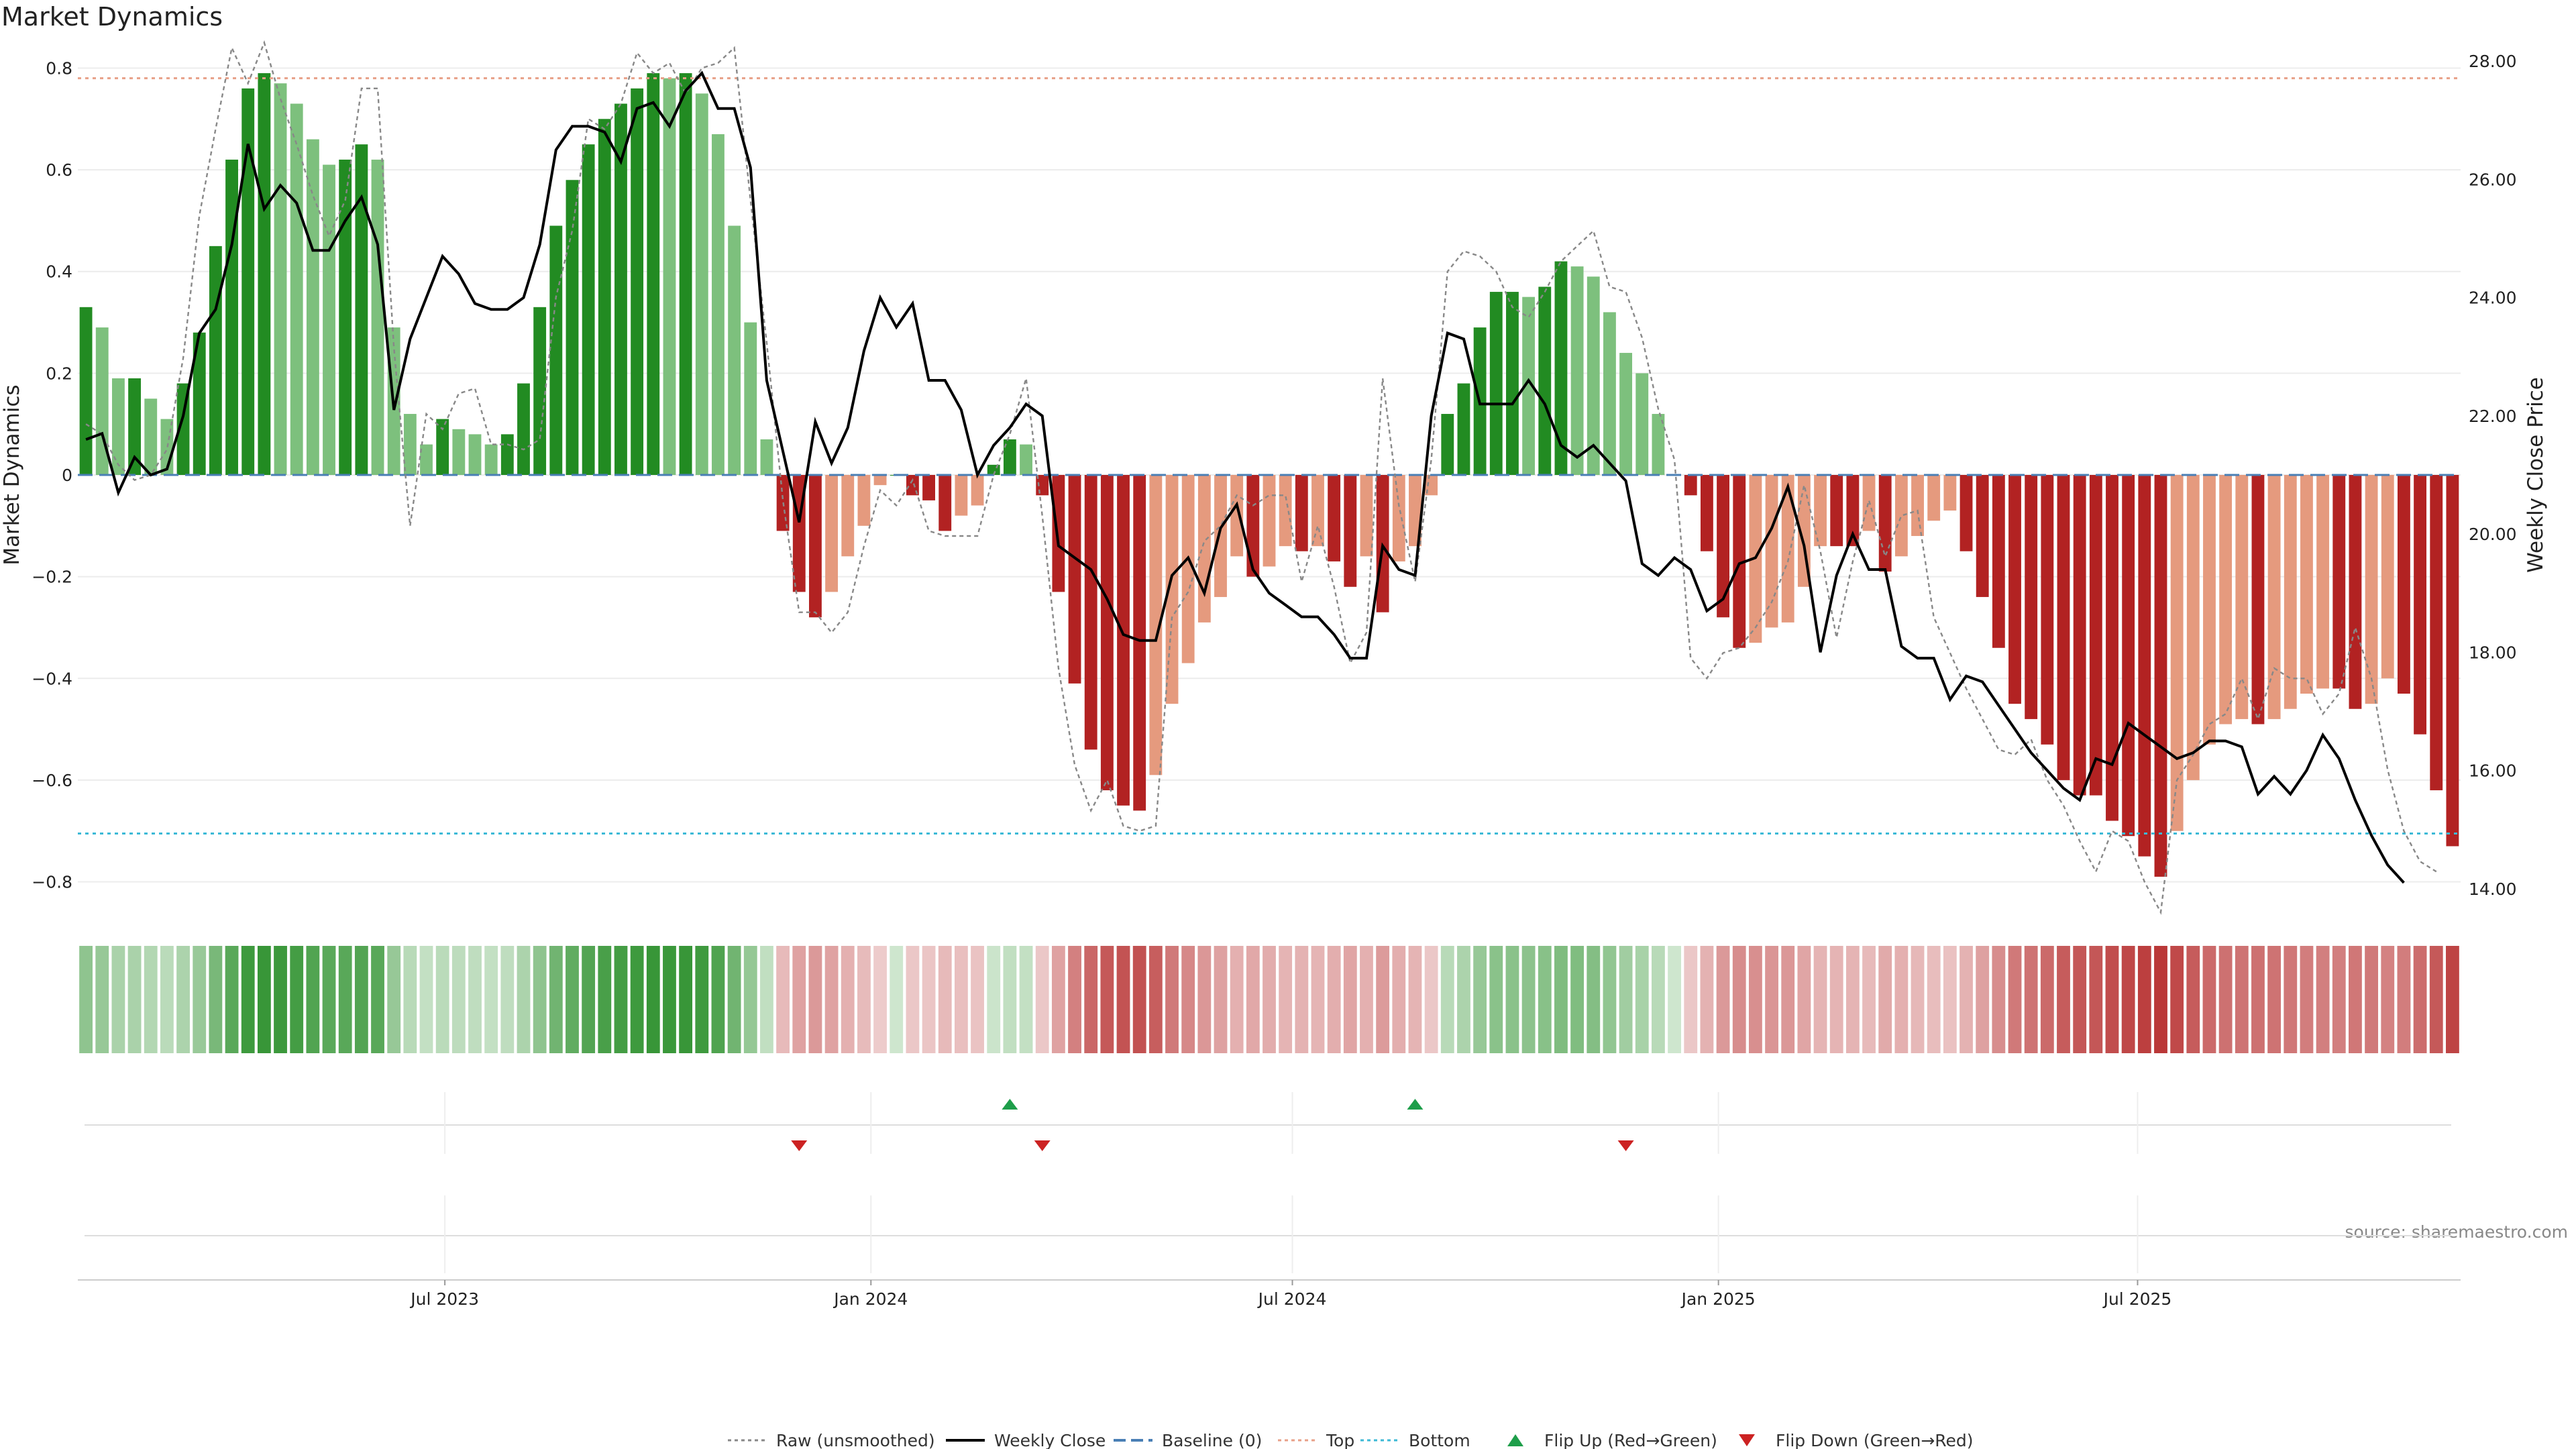 This screenshot has height=1449, width=2576. Describe the element at coordinates (2493, 534) in the screenshot. I see `right-tick-label: 20.00` at that location.